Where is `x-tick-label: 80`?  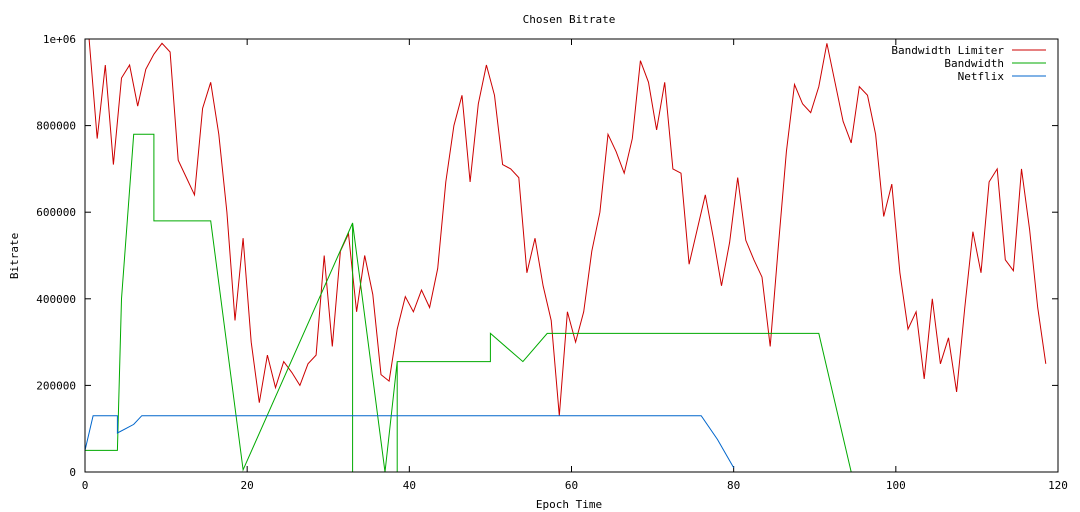 x-tick-label: 80 is located at coordinates (733, 485).